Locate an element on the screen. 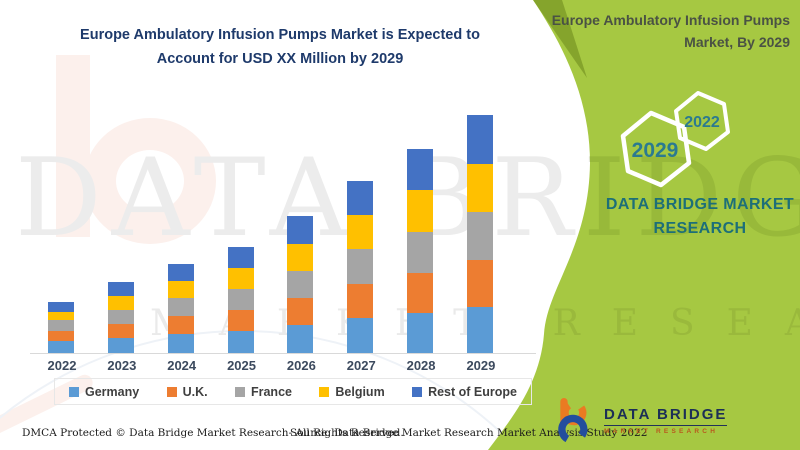  hexagon-2029-label: 2029 is located at coordinates (655, 150).